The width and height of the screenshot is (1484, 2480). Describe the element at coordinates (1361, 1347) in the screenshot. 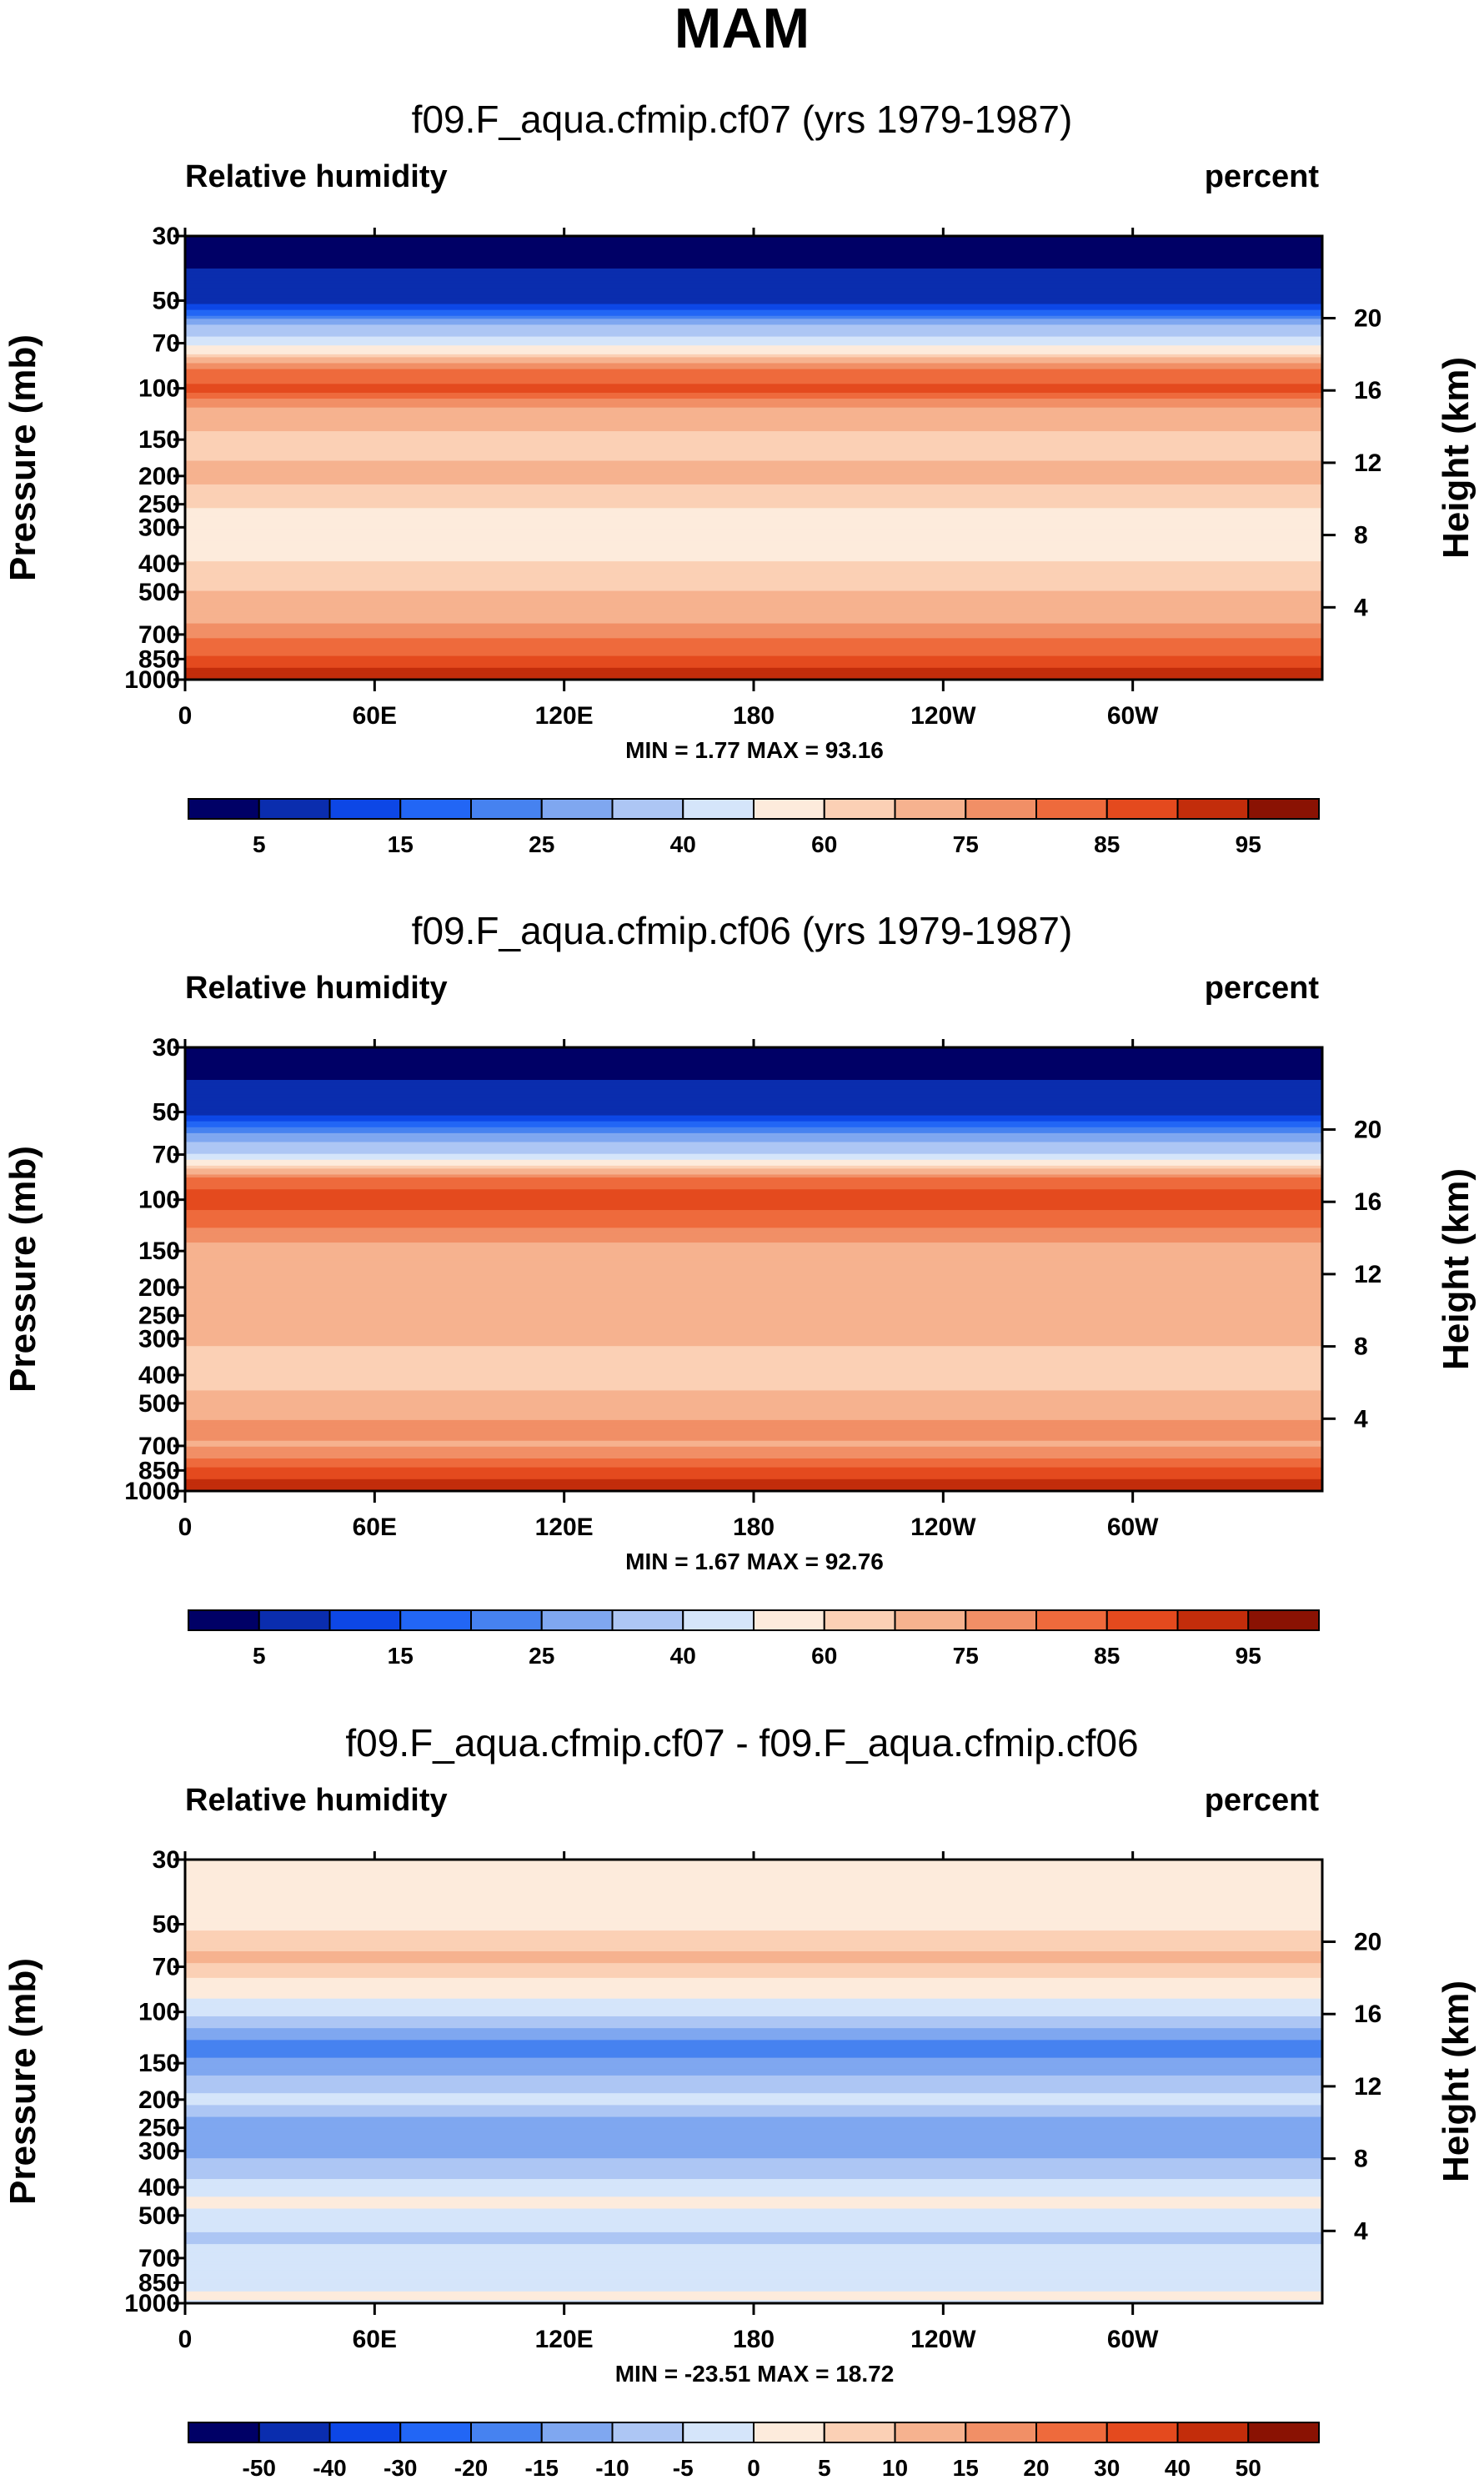

I see `height-tick-label: 8` at that location.